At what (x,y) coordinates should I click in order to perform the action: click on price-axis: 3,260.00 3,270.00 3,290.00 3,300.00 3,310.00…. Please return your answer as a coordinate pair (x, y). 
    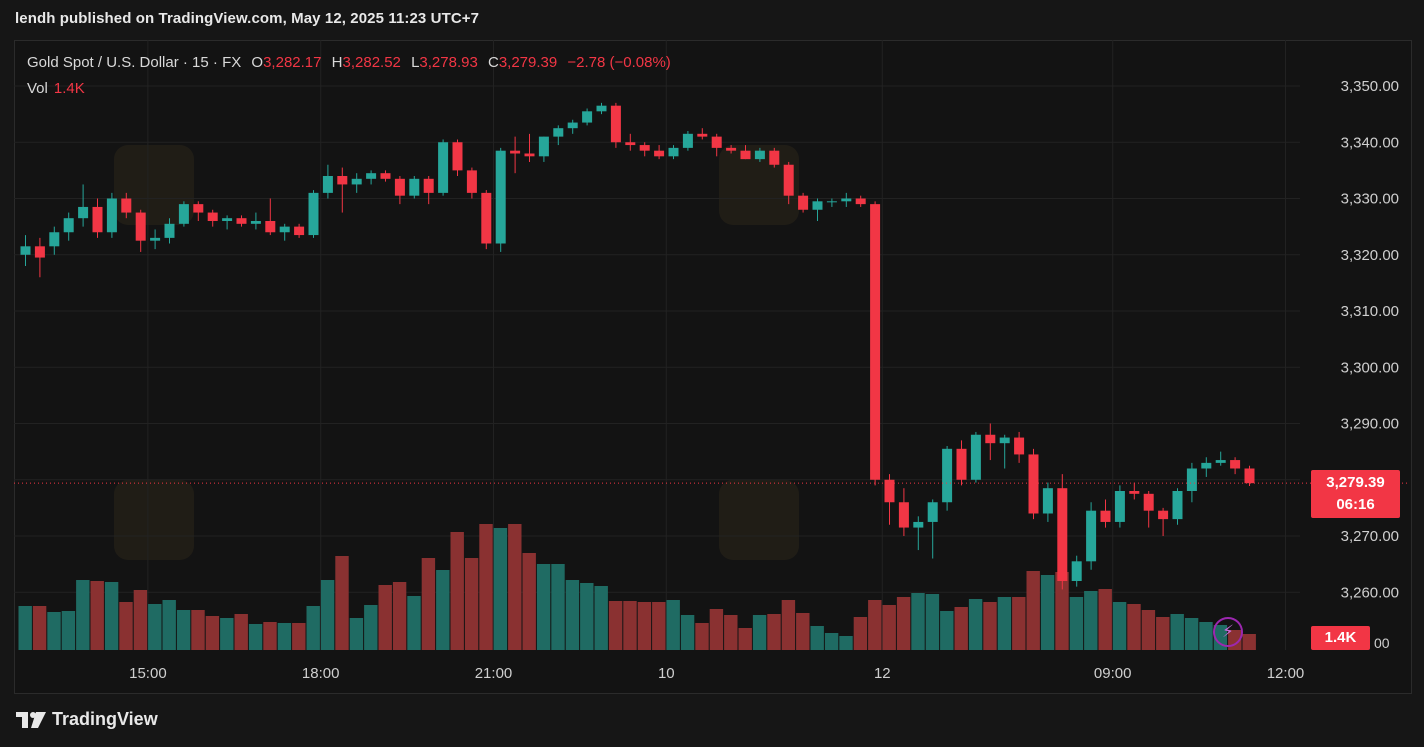
    Looking at the image, I should click on (1370, 339).